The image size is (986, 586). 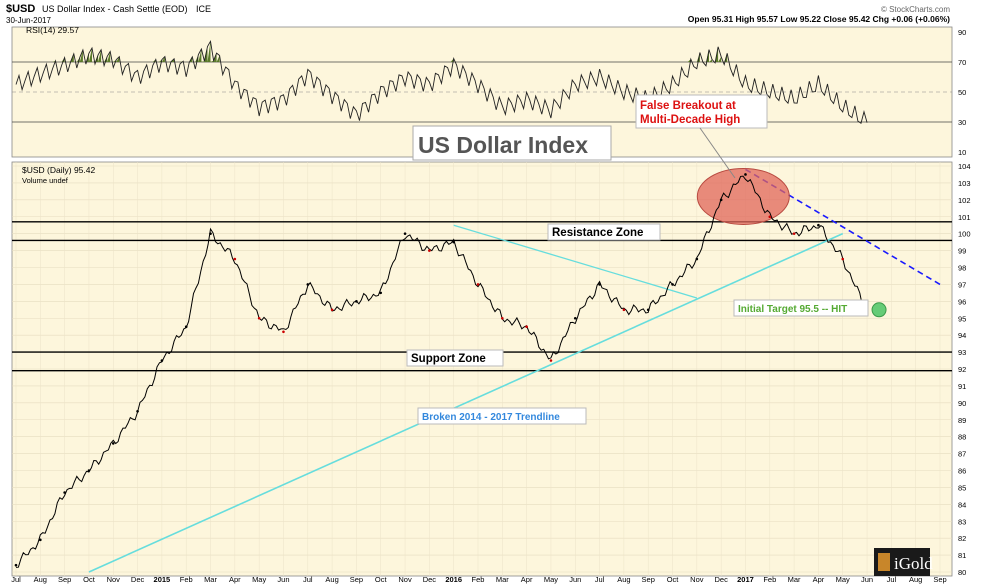 I want to click on price-tick-label: 89, so click(x=962, y=420).